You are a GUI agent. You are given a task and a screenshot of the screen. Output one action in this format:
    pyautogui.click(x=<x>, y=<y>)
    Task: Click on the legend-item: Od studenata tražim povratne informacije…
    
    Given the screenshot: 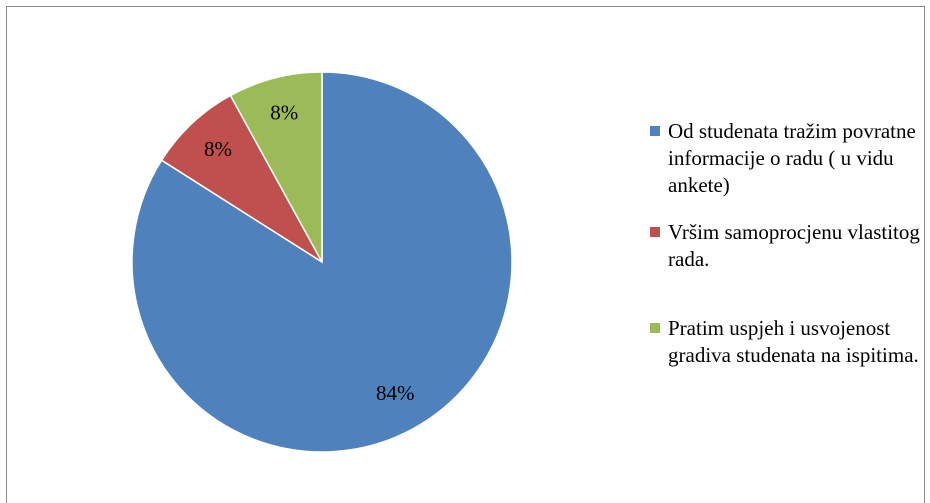 What is the action you would take?
    pyautogui.click(x=789, y=158)
    